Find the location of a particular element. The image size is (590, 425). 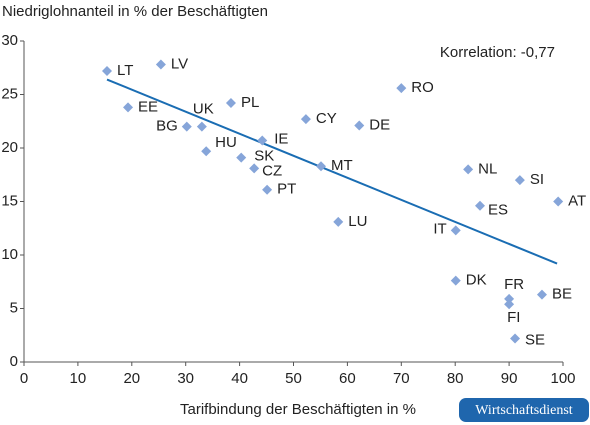

point-label: RO is located at coordinates (422, 87).